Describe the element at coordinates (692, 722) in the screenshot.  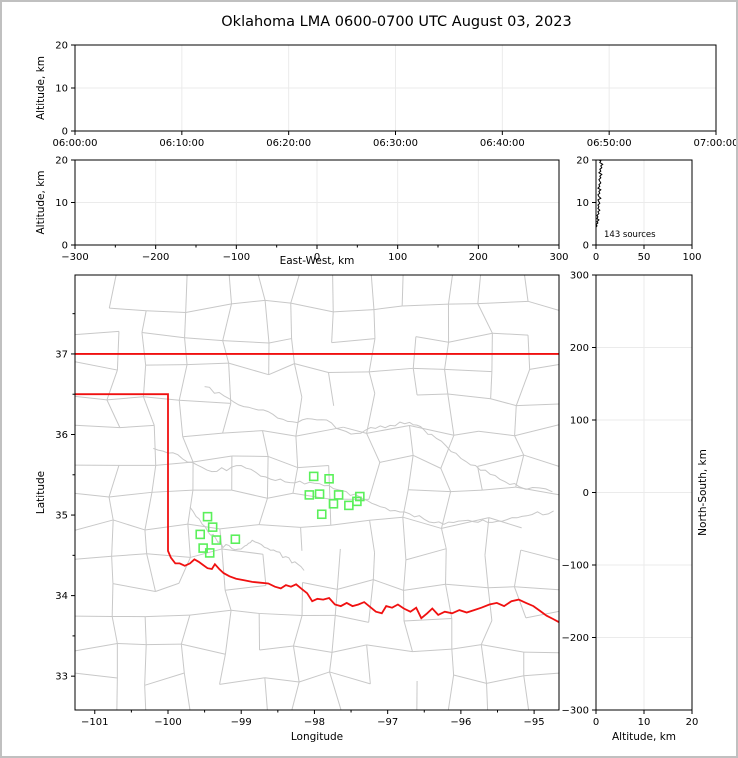
I see `x-tick-label: 20` at that location.